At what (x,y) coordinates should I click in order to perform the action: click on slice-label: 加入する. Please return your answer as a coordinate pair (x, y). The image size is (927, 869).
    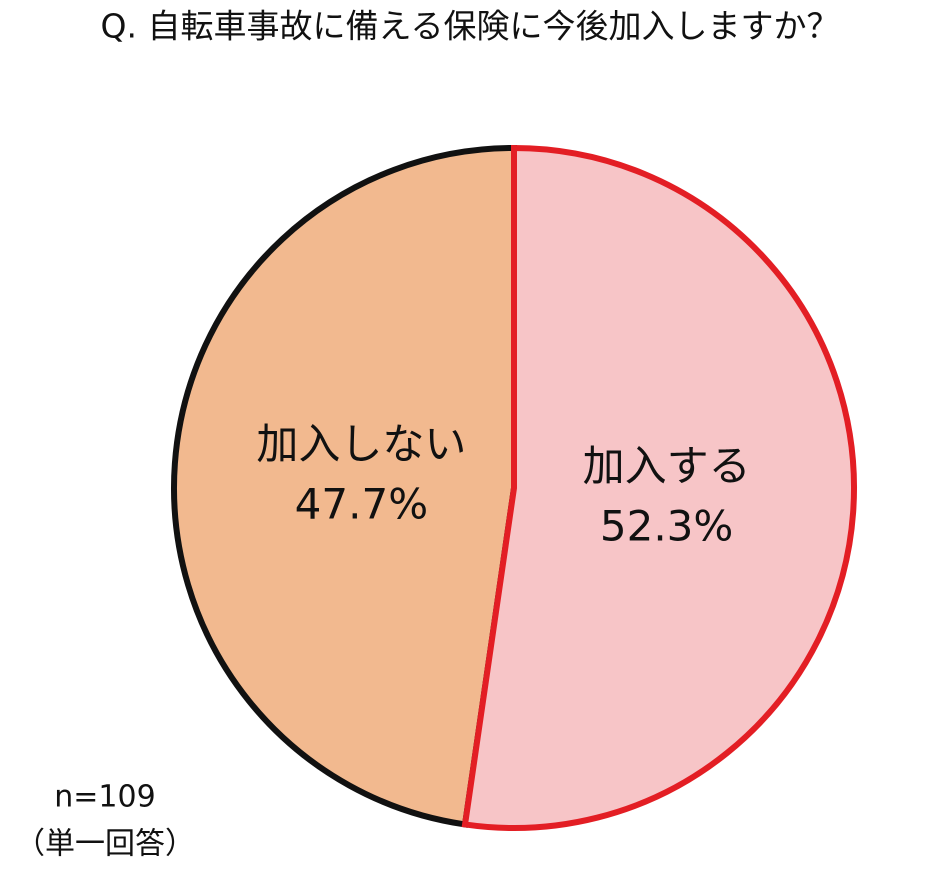
    Looking at the image, I should click on (667, 466).